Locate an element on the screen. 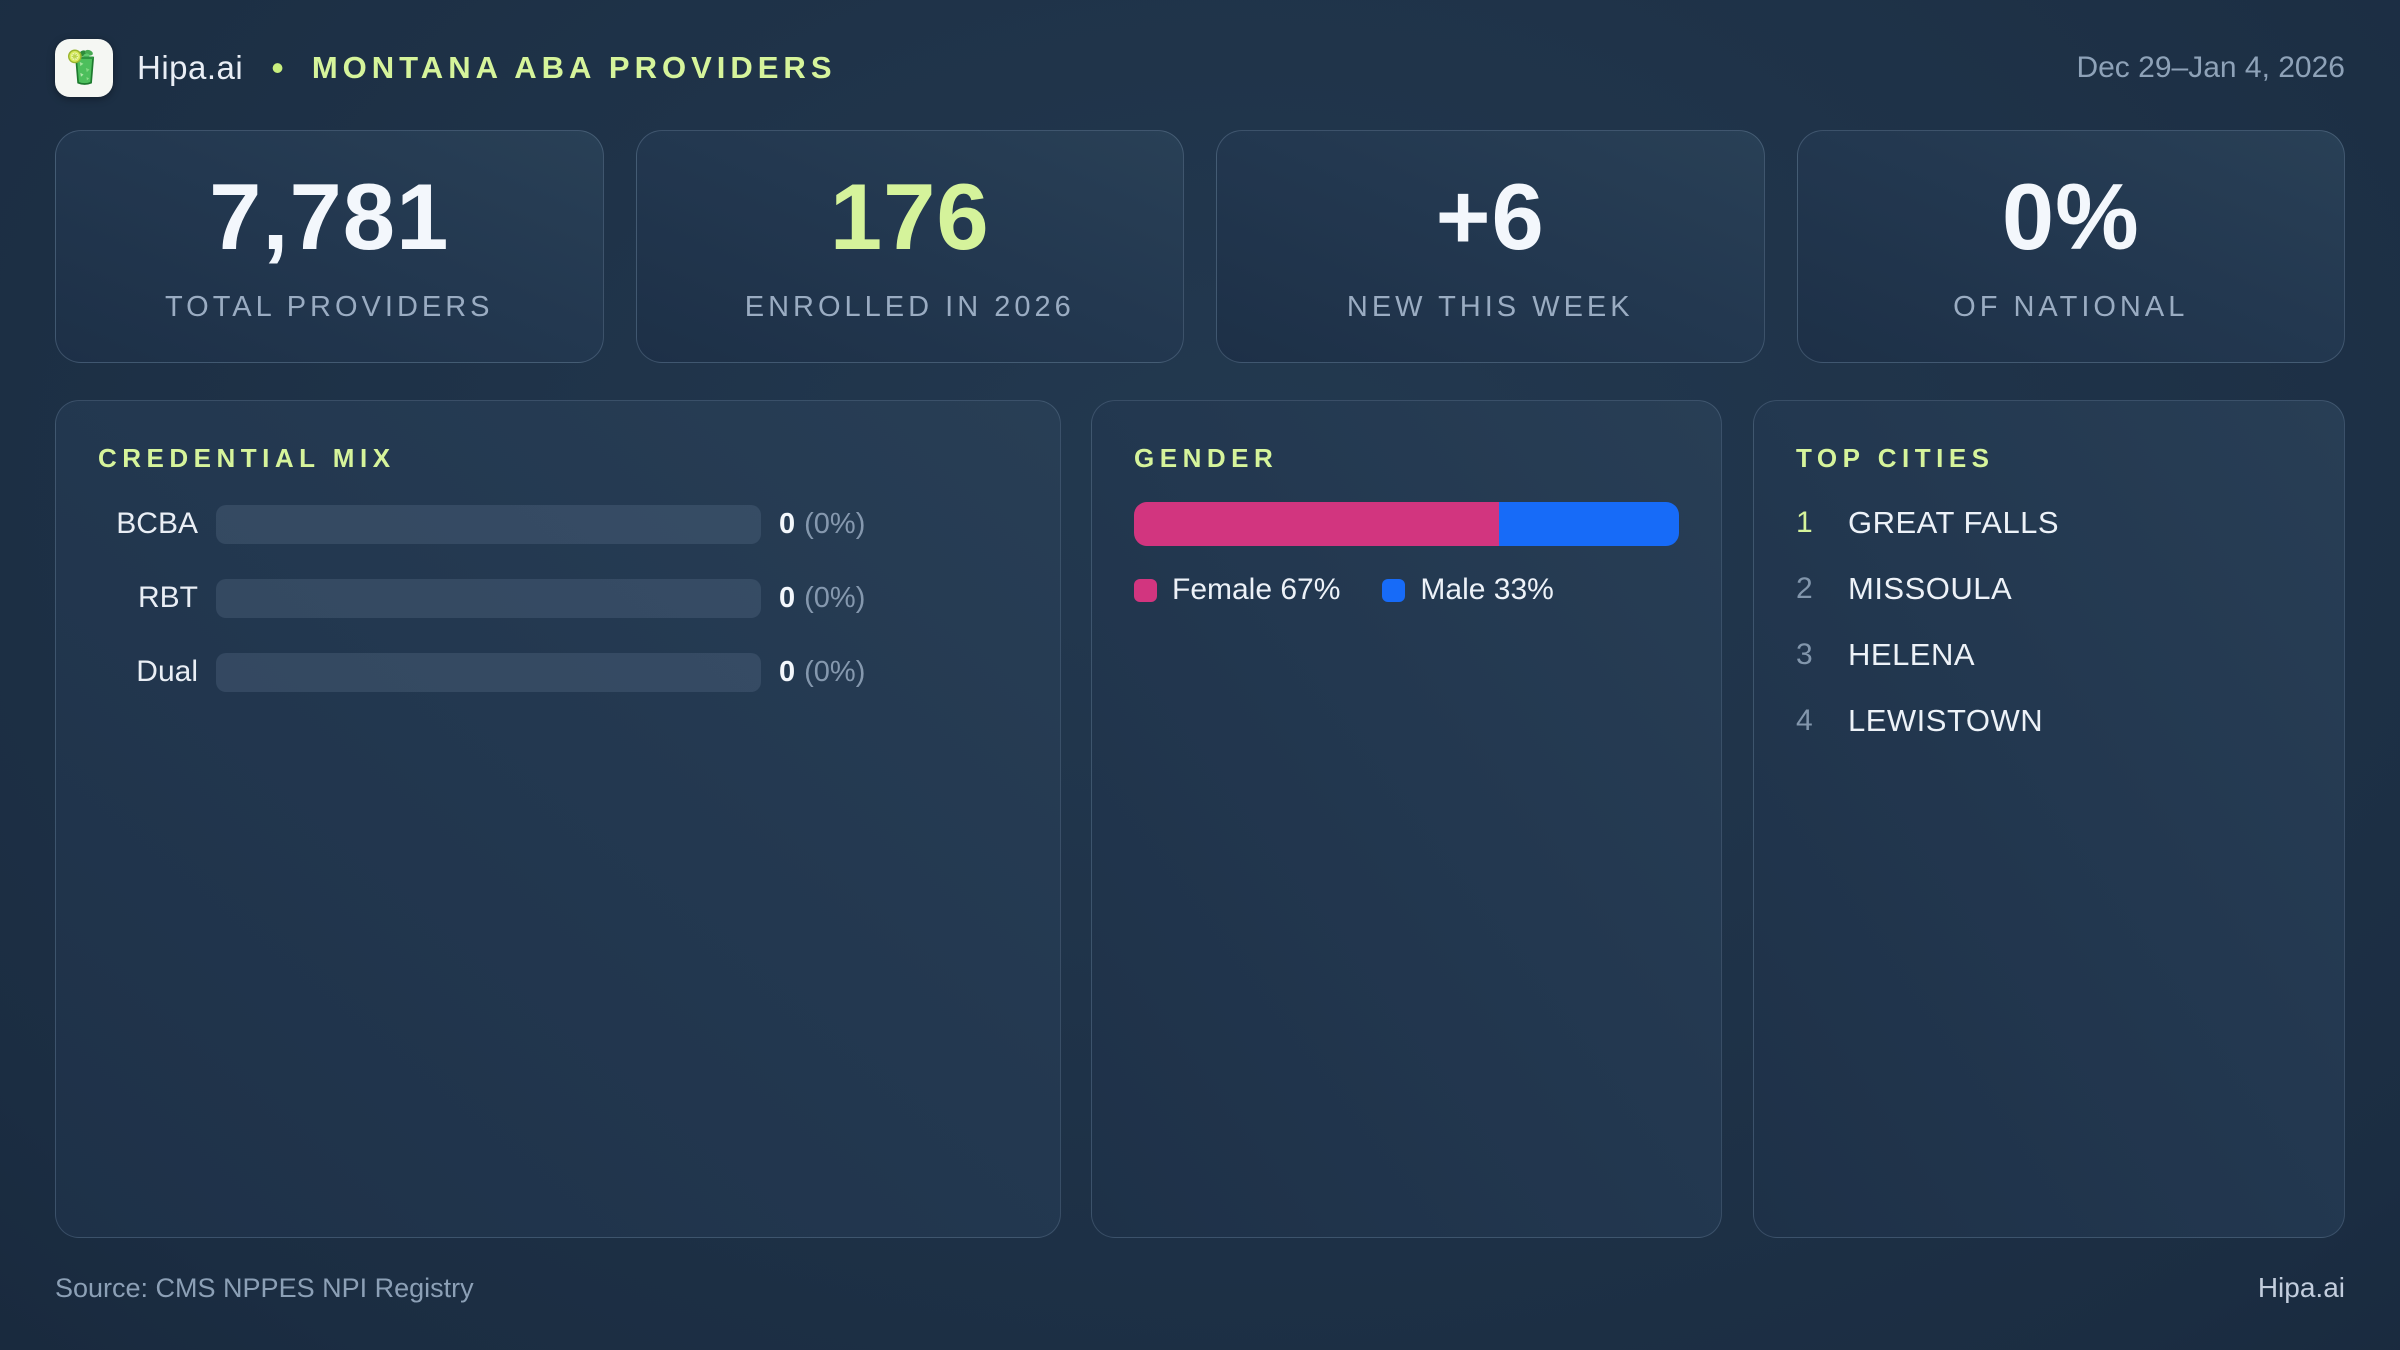 The height and width of the screenshot is (1350, 2400). top-cities-title: TOP CITIES is located at coordinates (1895, 458).